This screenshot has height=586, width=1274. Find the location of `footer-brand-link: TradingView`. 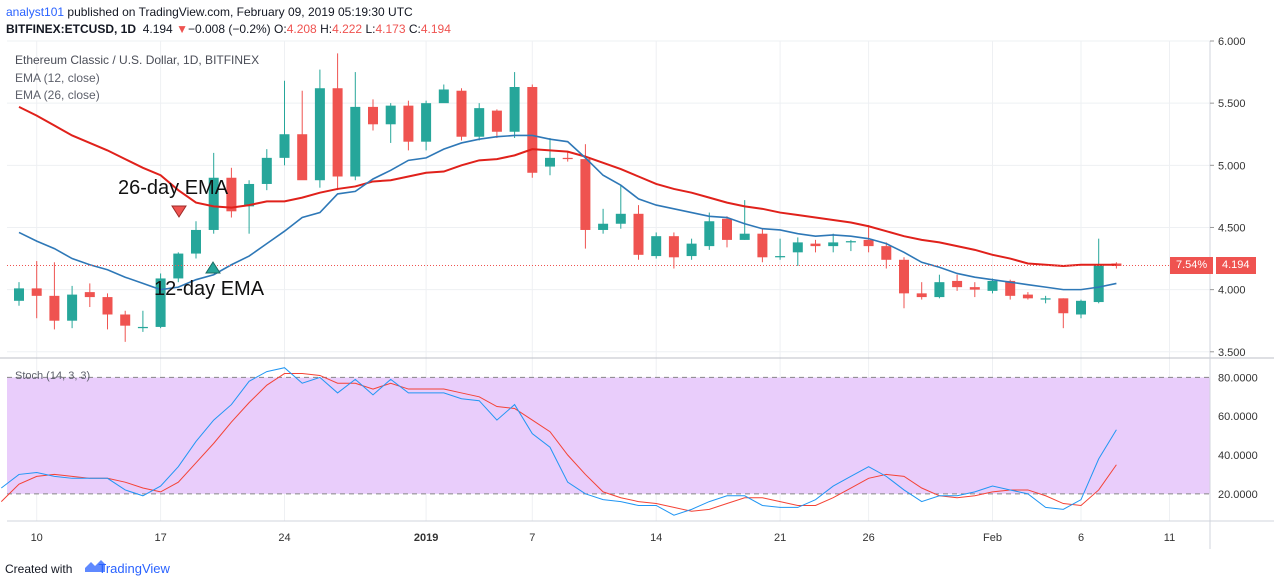

footer-brand-link: TradingView is located at coordinates (134, 568).